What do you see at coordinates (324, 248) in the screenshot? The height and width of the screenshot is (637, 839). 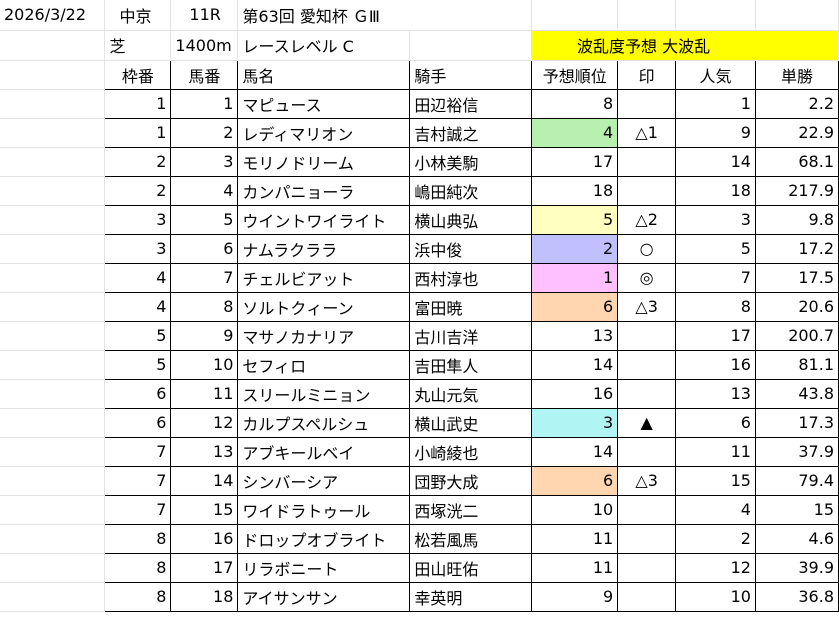 I see `horse-name-cell: ナムラクララ` at bounding box center [324, 248].